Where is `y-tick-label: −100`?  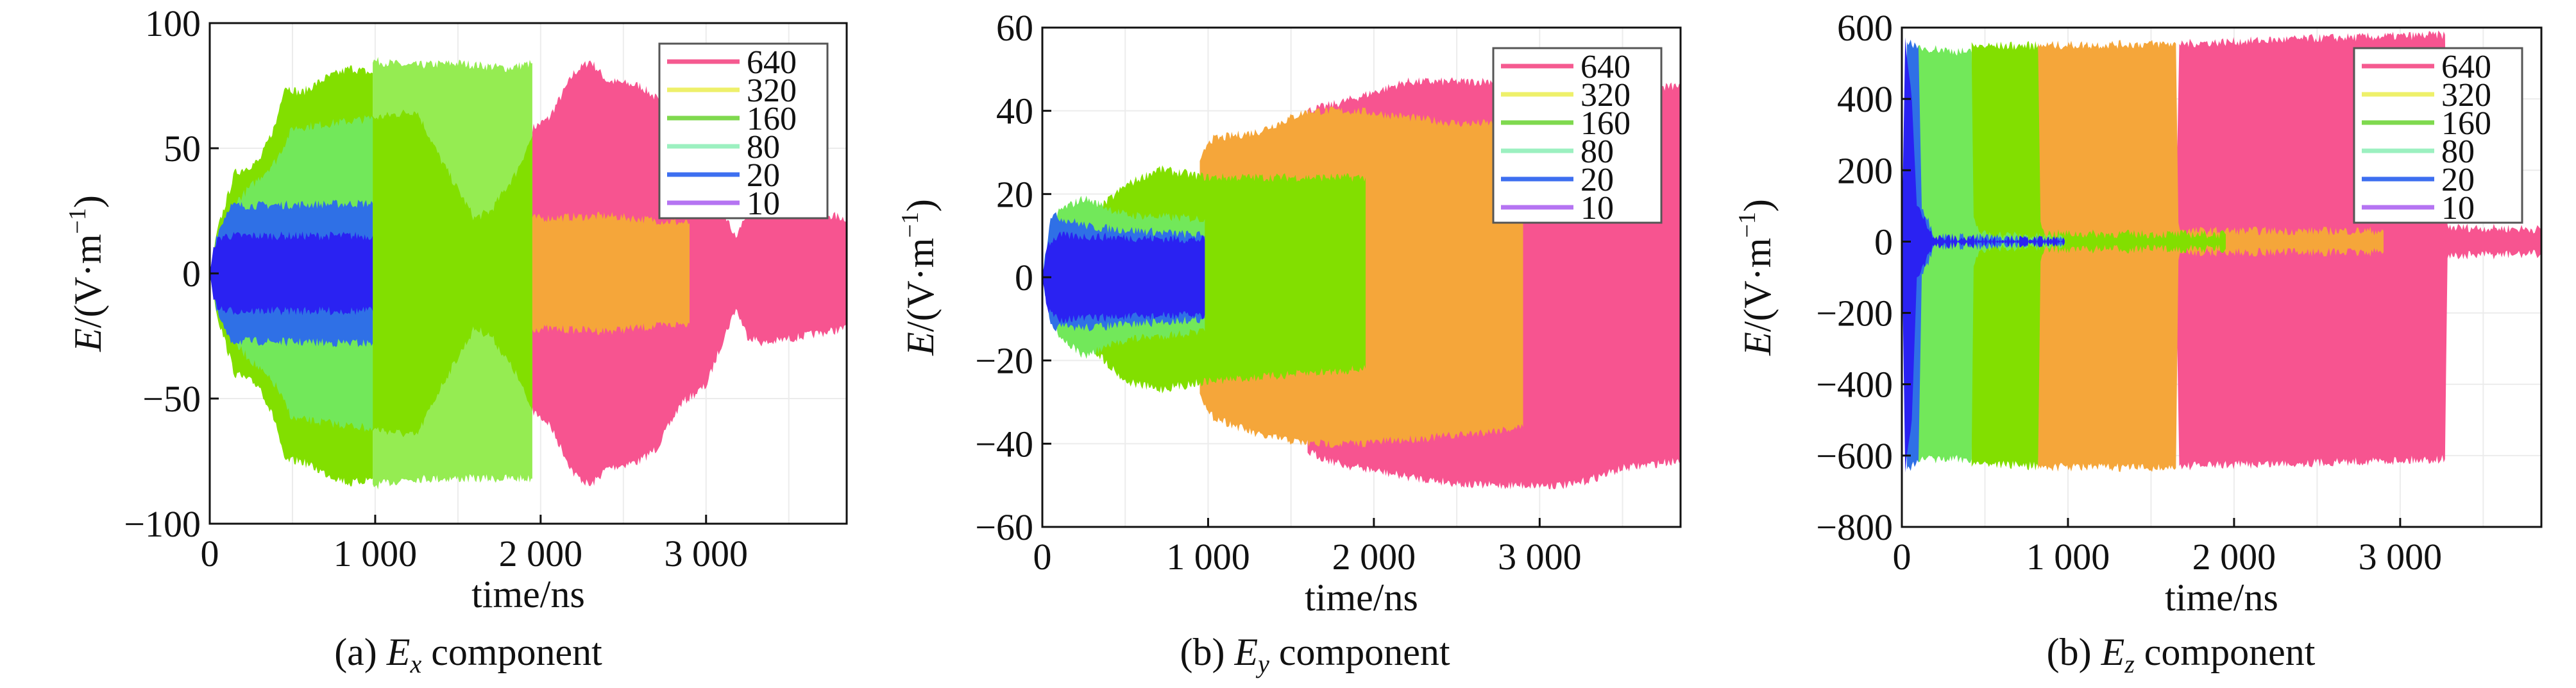
y-tick-label: −100 is located at coordinates (162, 524).